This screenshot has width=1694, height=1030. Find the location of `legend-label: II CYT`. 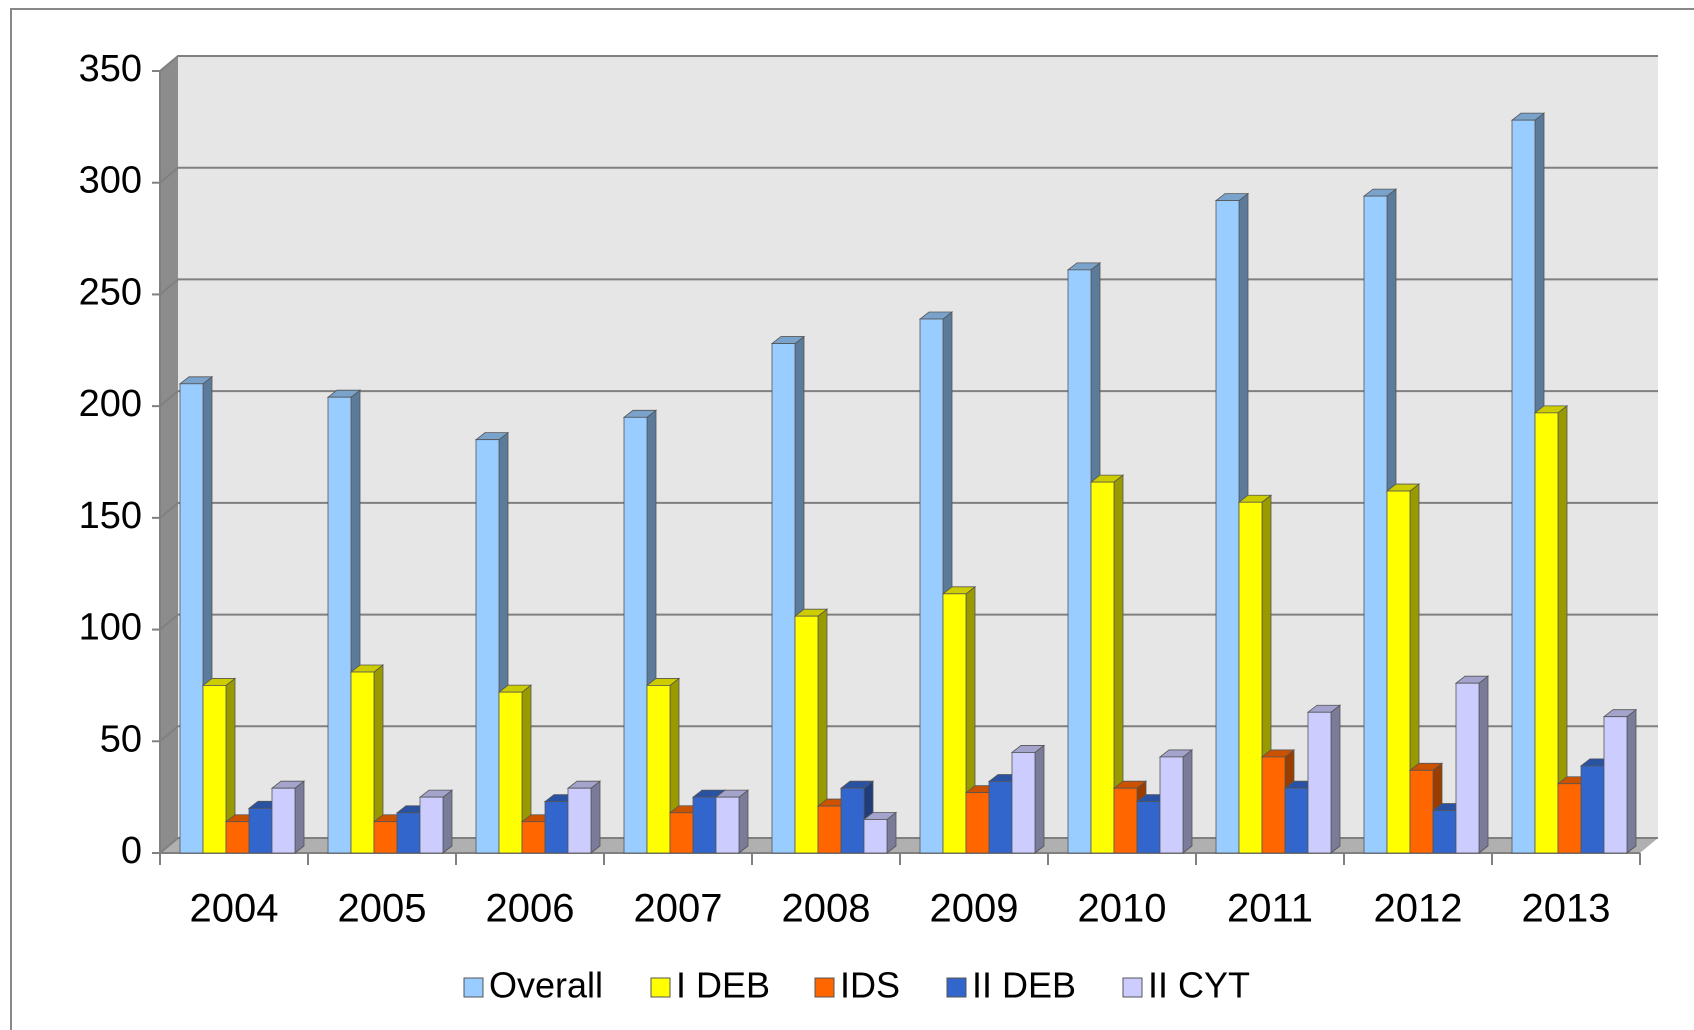

legend-label: II CYT is located at coordinates (1199, 985).